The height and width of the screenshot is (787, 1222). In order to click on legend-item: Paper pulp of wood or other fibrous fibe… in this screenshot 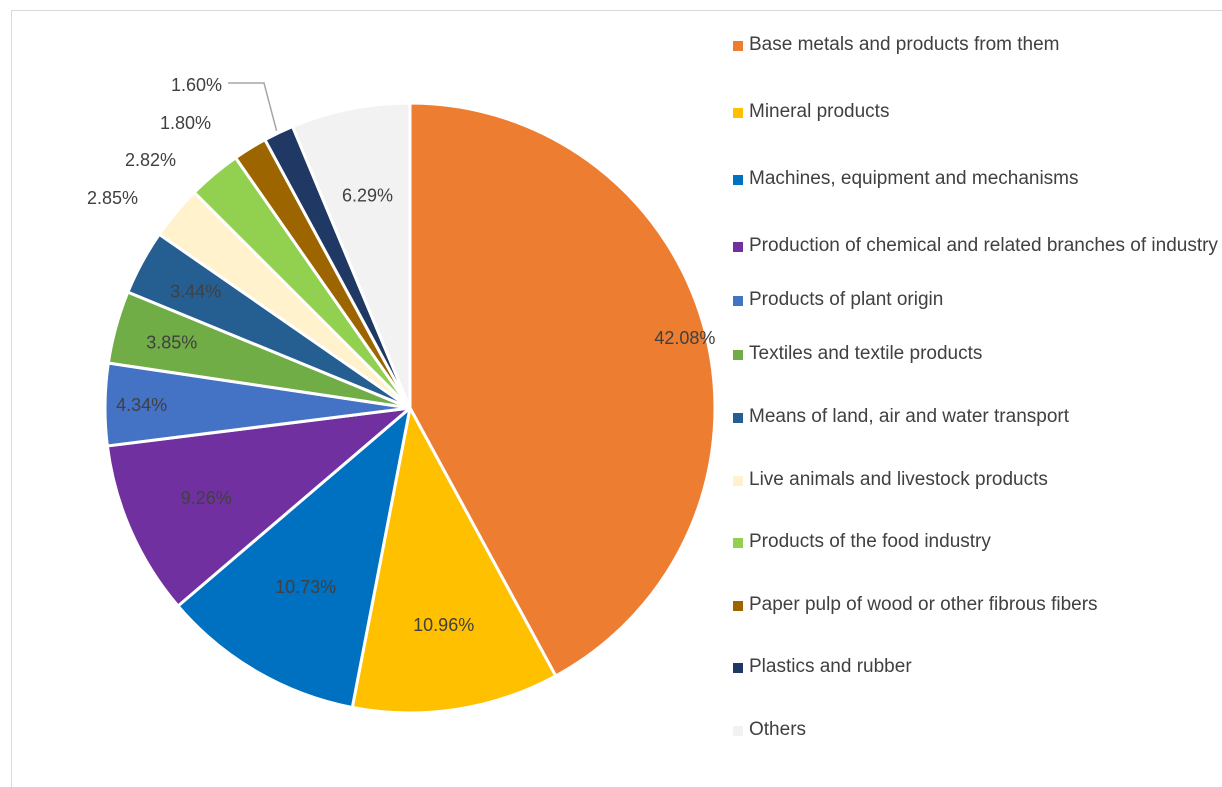, I will do `click(977, 605)`.